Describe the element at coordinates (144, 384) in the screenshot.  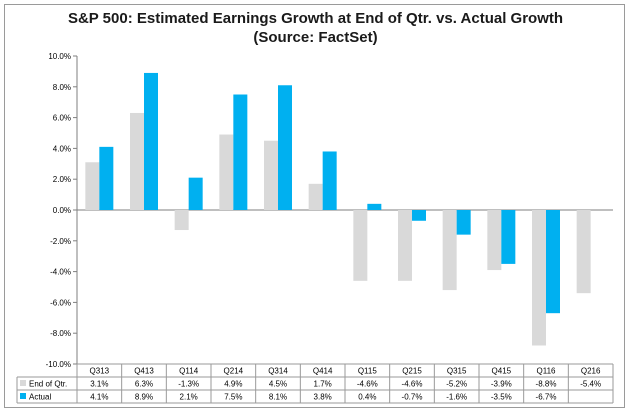
I see `data-label: 6.3%` at that location.